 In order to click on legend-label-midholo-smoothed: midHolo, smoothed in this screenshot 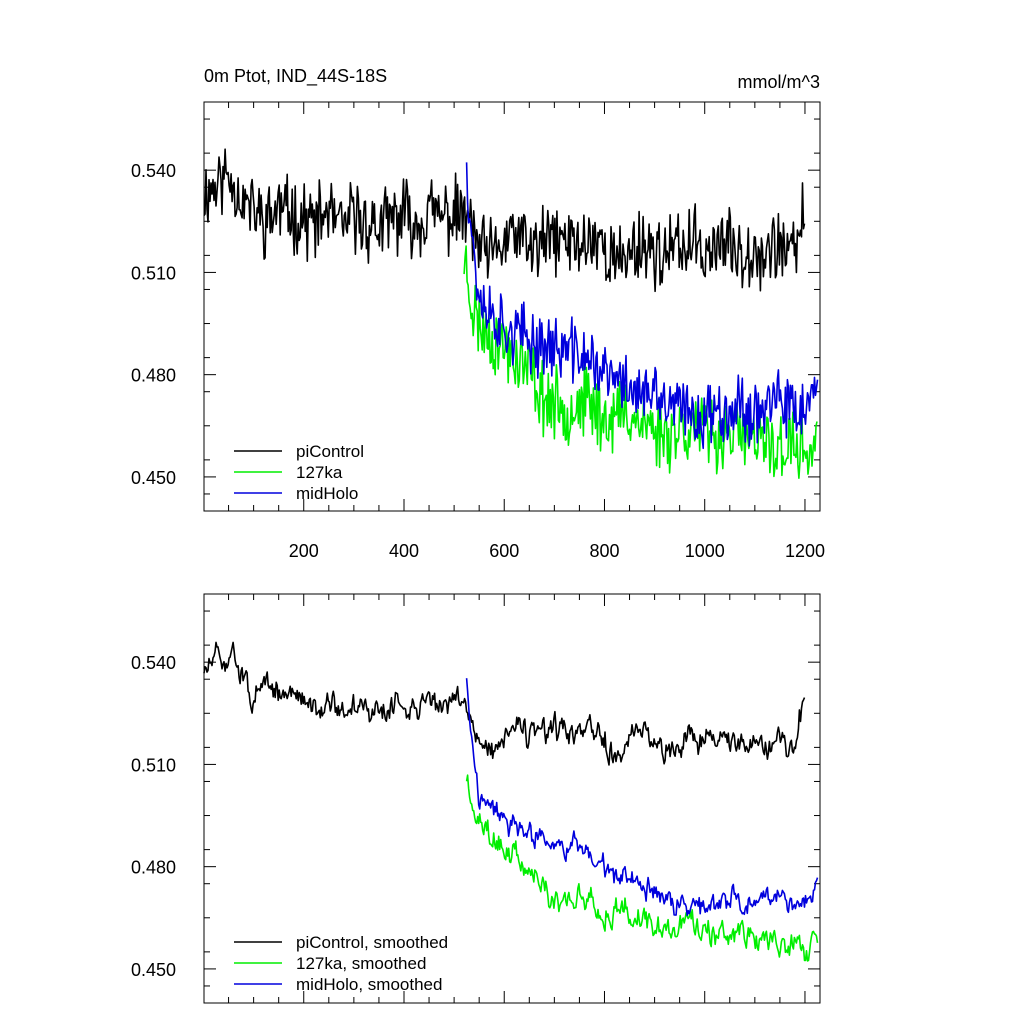, I will do `click(369, 984)`.